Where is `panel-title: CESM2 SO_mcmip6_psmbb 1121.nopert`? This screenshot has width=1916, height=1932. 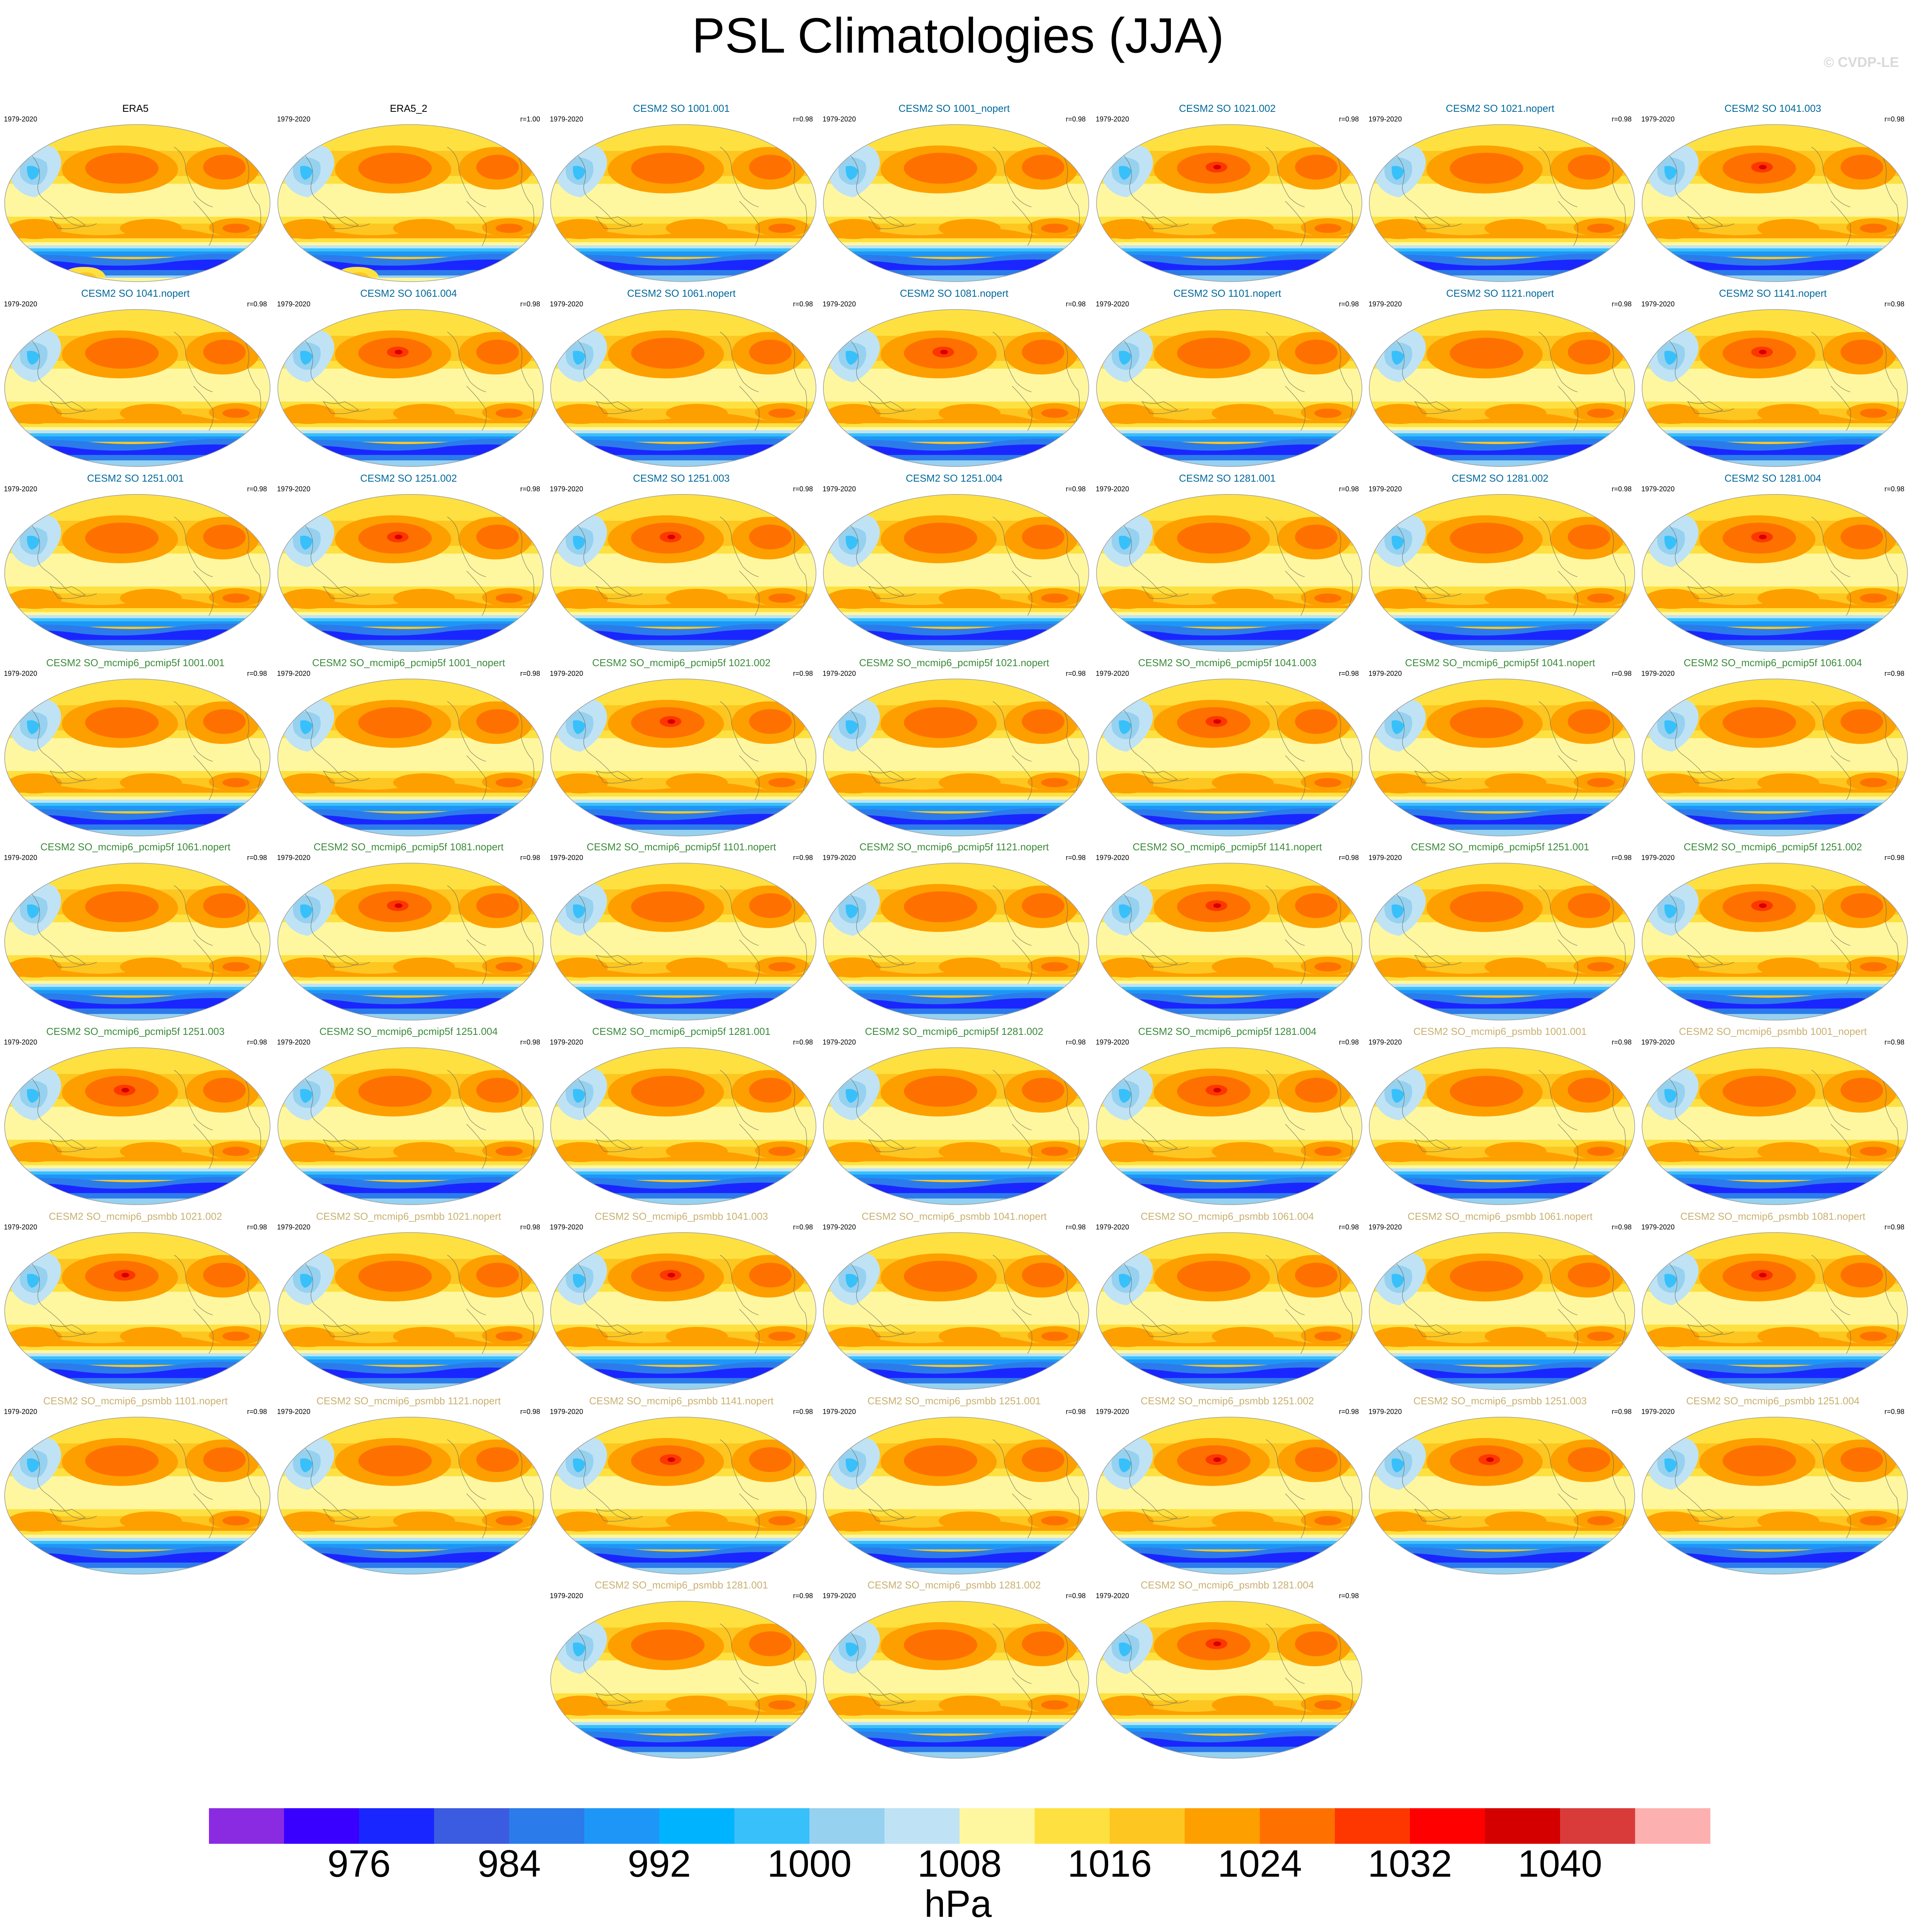
panel-title: CESM2 SO_mcmip6_psmbb 1121.nopert is located at coordinates (408, 1401).